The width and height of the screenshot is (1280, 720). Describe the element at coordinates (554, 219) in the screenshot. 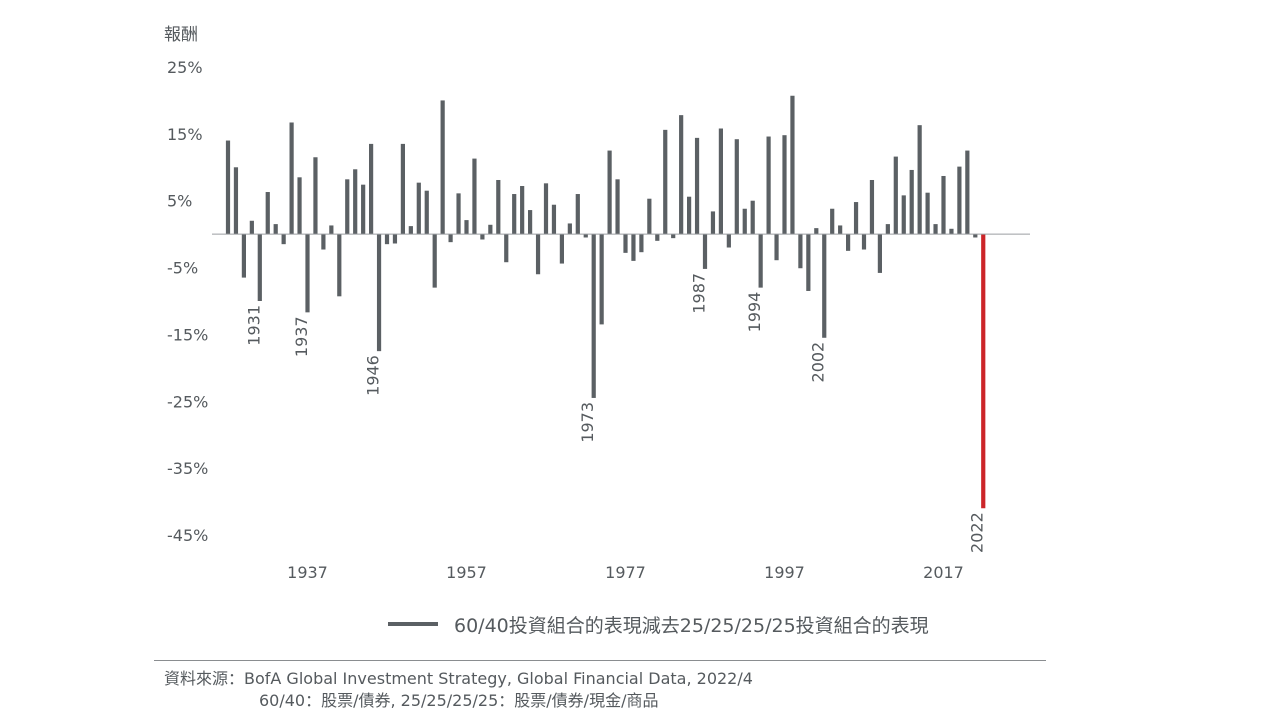

I see `bar-1968` at that location.